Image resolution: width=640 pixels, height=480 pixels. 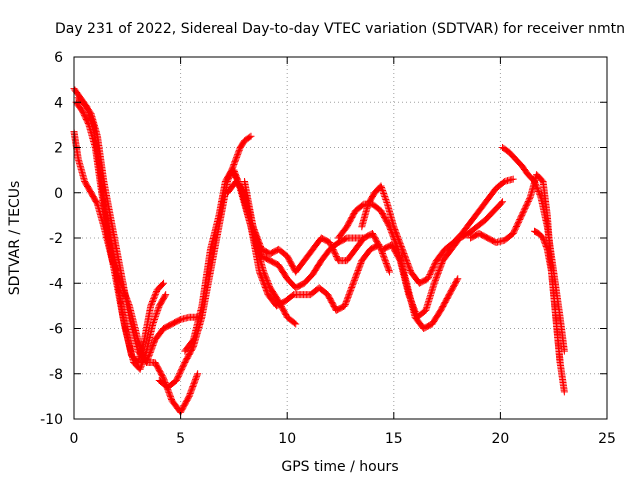 I want to click on y-axis-label: SDTVAR / TECUs, so click(x=15, y=238).